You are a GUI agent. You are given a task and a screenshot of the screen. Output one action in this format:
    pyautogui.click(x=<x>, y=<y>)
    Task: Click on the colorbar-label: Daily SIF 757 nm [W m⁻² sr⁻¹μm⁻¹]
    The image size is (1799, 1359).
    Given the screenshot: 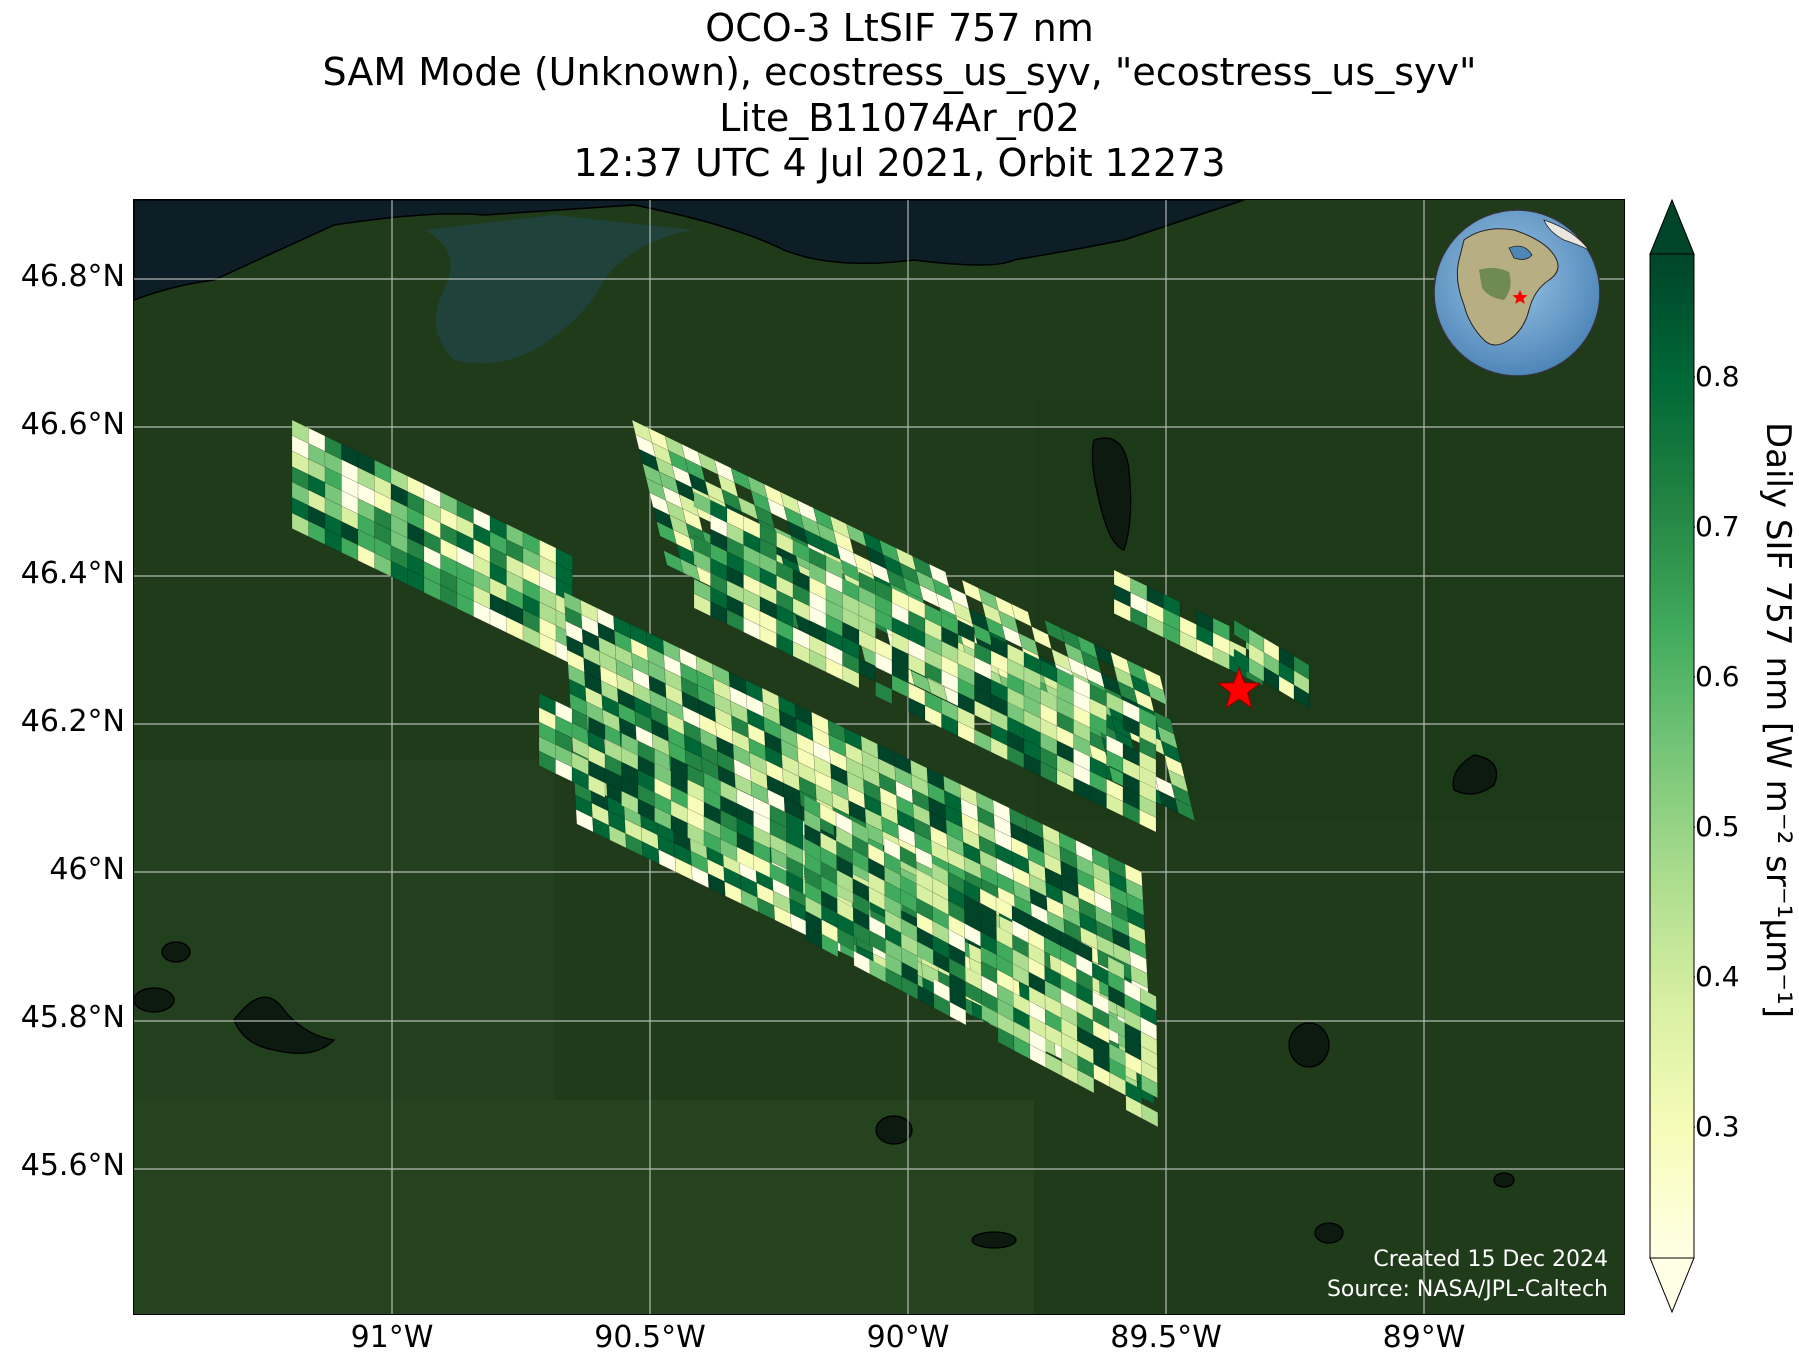 What is the action you would take?
    pyautogui.click(x=1778, y=720)
    